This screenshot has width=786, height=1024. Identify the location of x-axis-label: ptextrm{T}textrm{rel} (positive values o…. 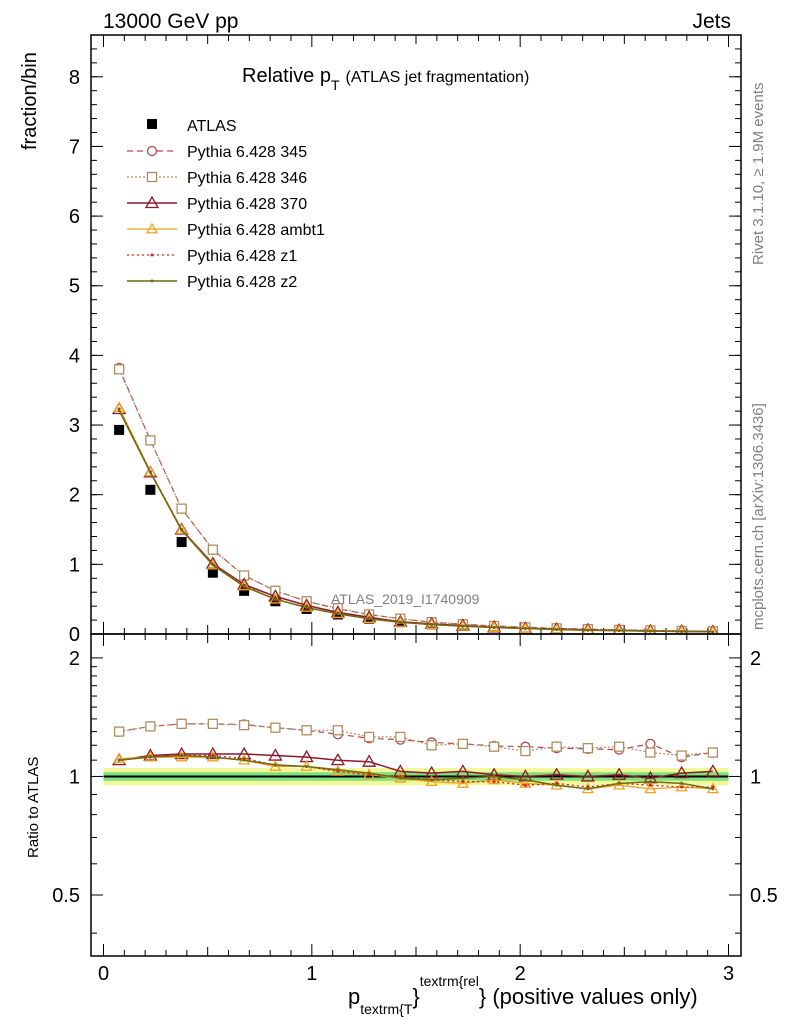
(523, 995).